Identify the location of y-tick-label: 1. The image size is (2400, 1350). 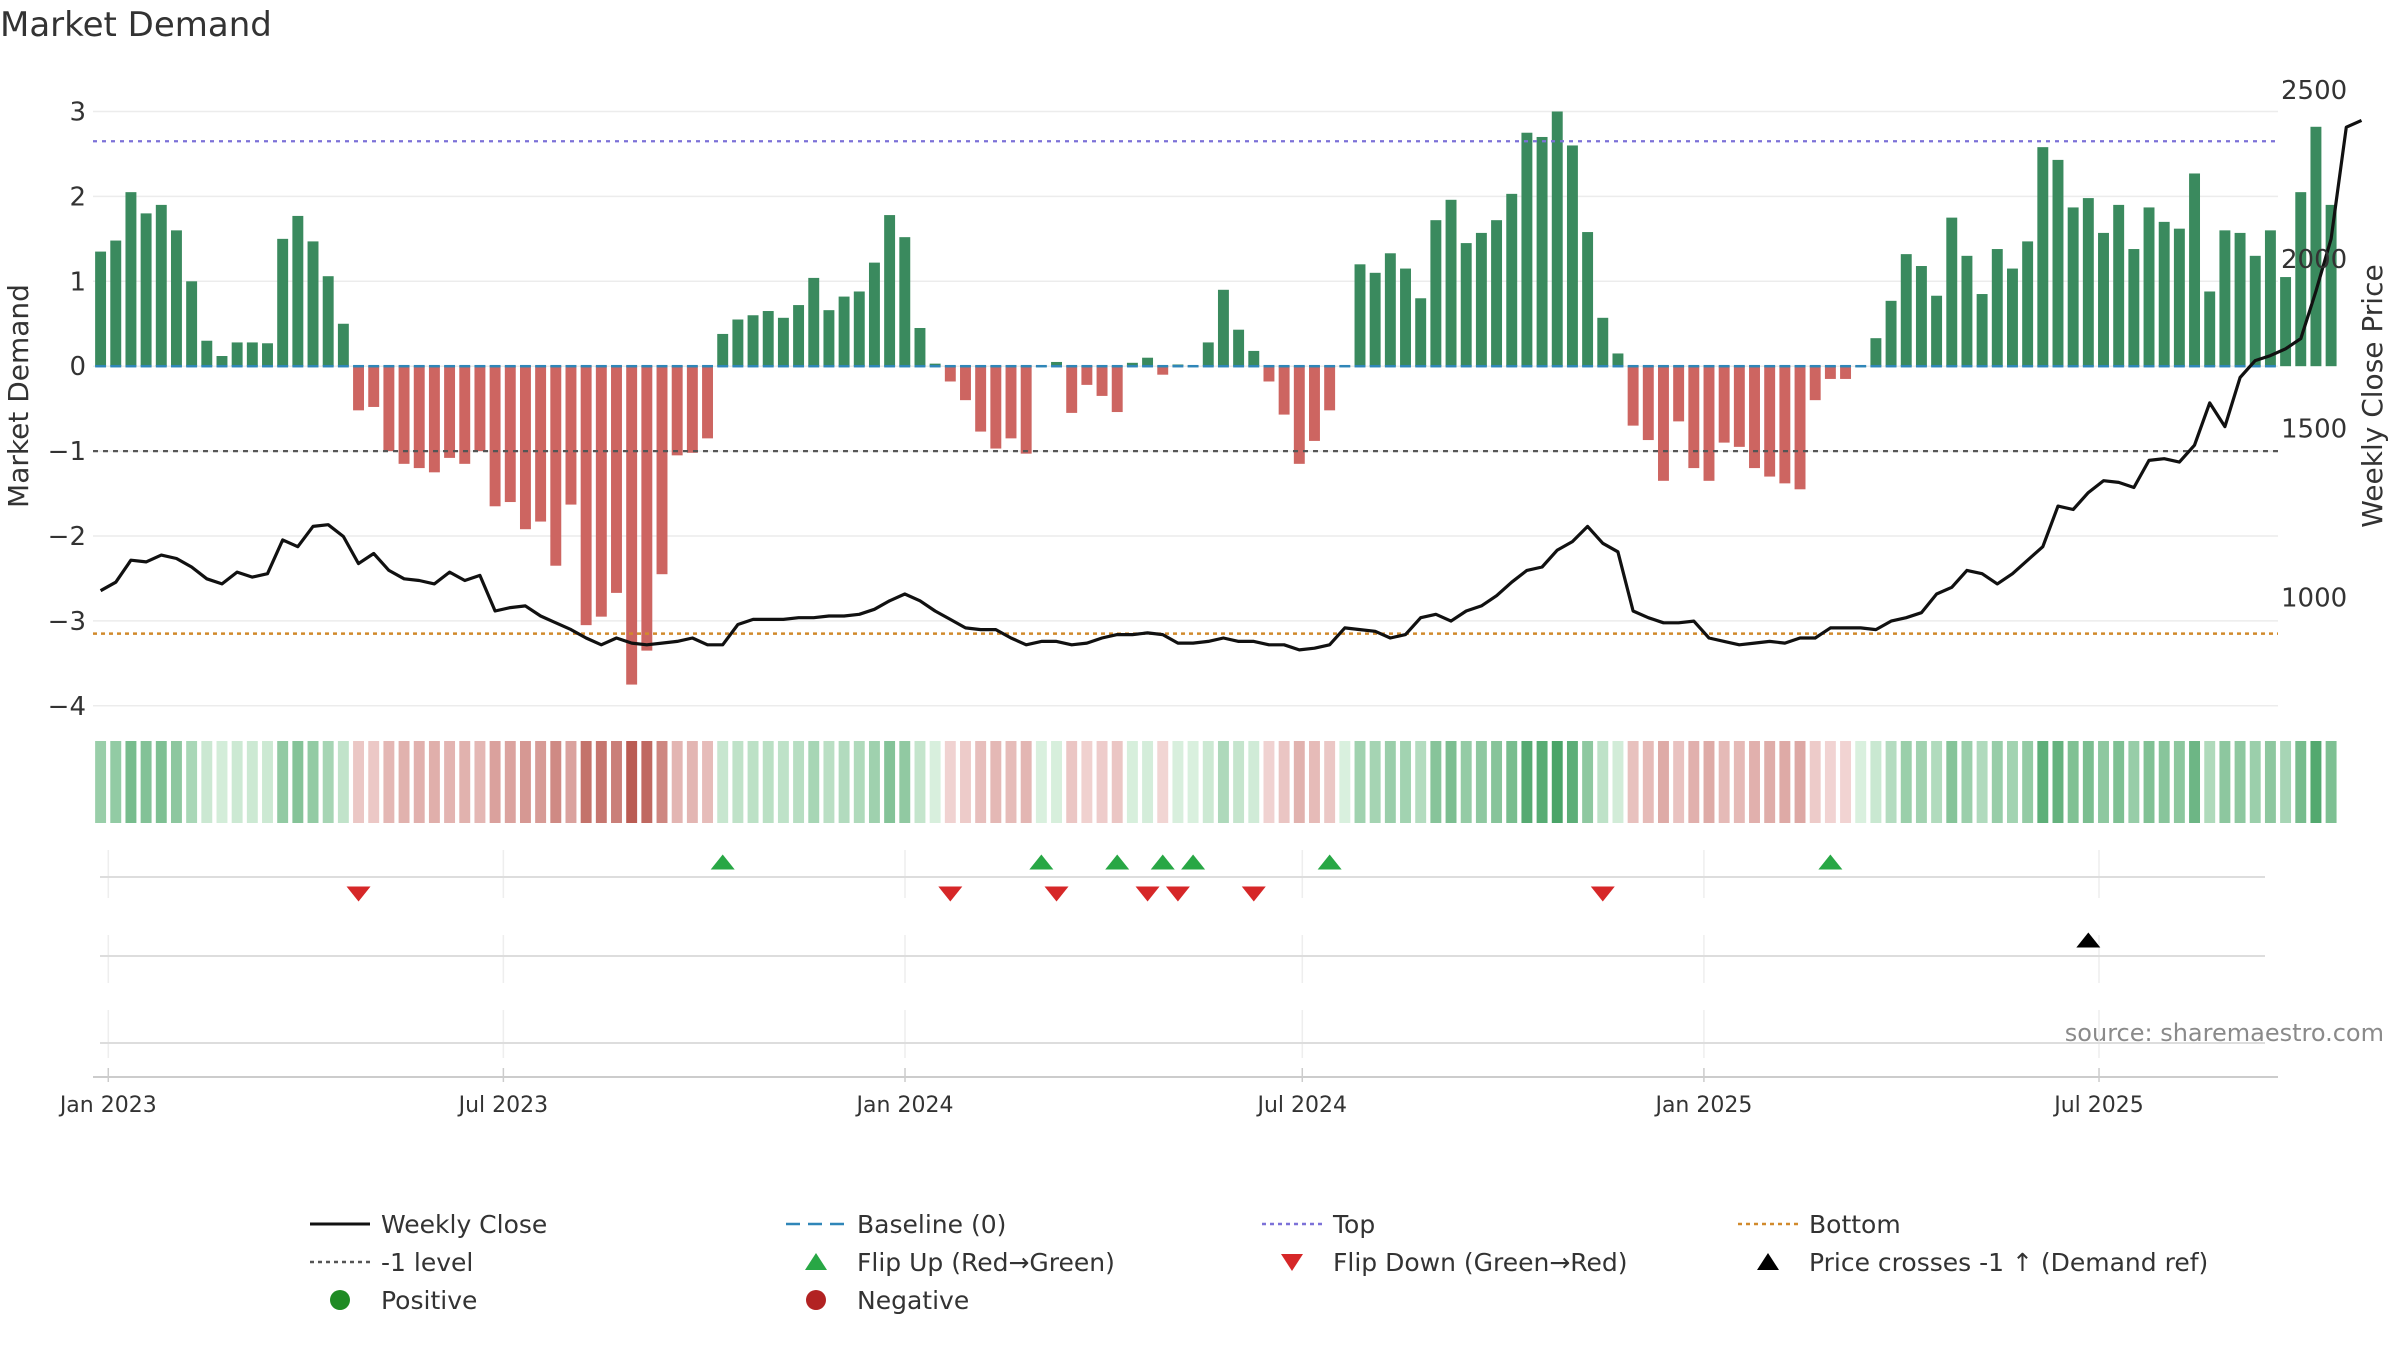
(77, 282).